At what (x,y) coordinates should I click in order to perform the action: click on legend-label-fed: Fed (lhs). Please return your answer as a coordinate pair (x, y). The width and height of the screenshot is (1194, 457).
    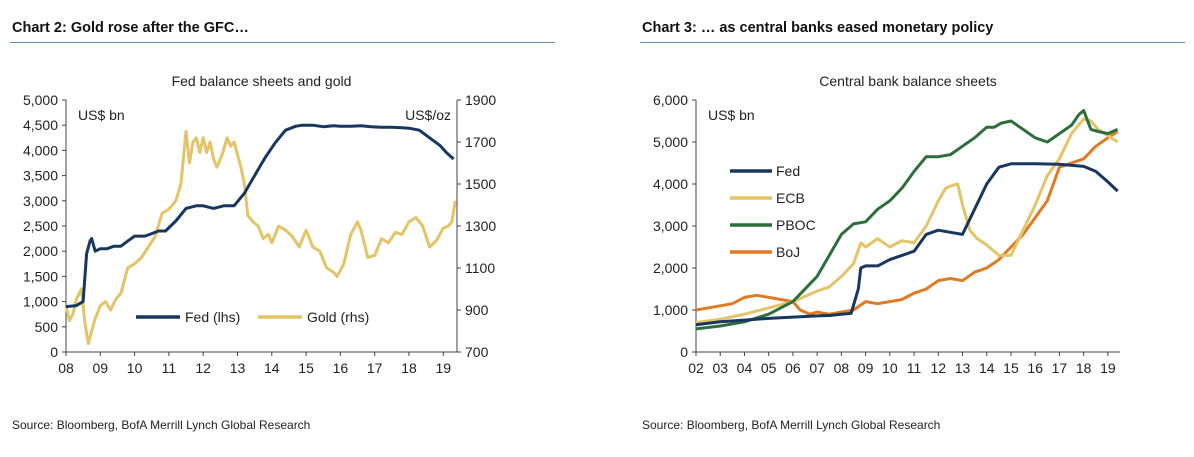
    Looking at the image, I should click on (212, 317).